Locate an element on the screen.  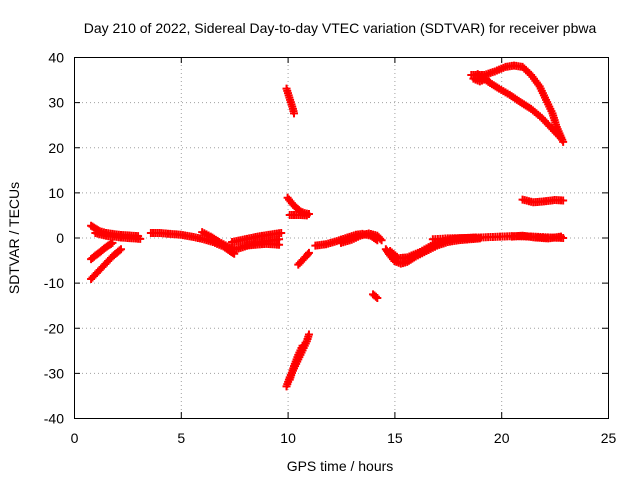
series-arc-early-mid is located at coordinates (118, 235).